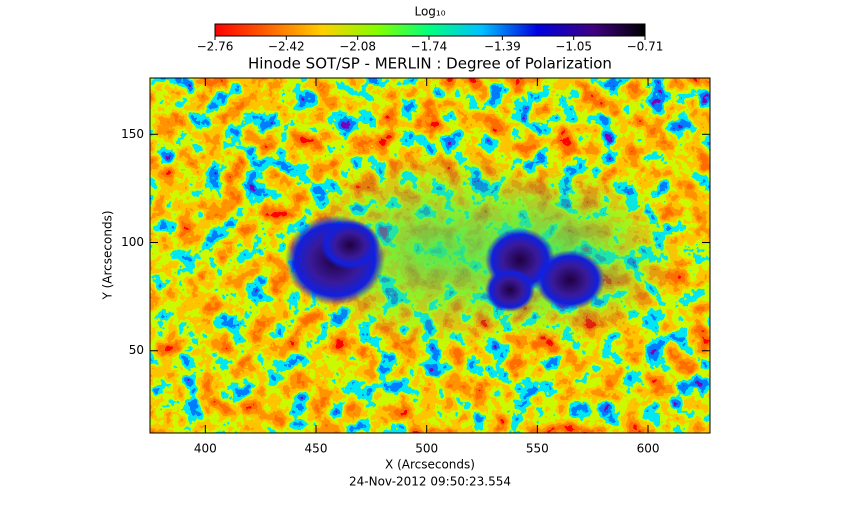  What do you see at coordinates (430, 465) in the screenshot?
I see `x-axis-label: X (Arcseconds)` at bounding box center [430, 465].